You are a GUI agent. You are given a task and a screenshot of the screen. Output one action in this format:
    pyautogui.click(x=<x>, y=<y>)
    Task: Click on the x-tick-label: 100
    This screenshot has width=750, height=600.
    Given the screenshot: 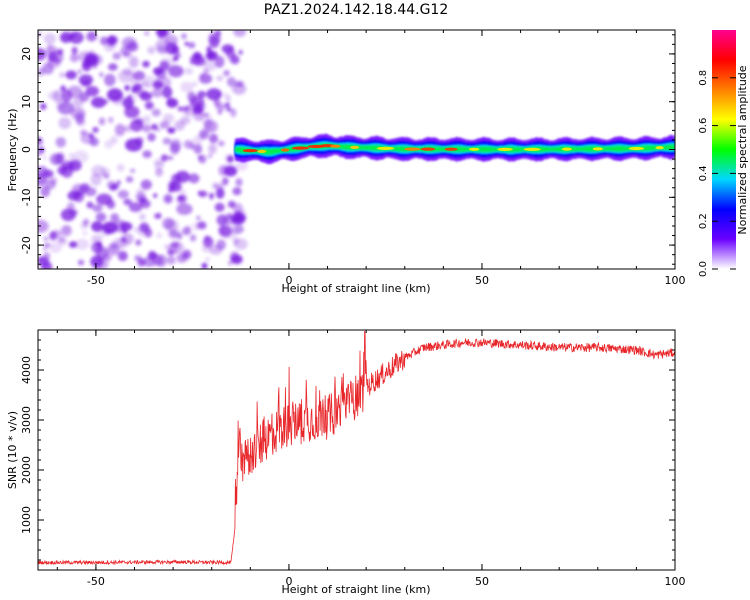 What is the action you would take?
    pyautogui.click(x=675, y=280)
    